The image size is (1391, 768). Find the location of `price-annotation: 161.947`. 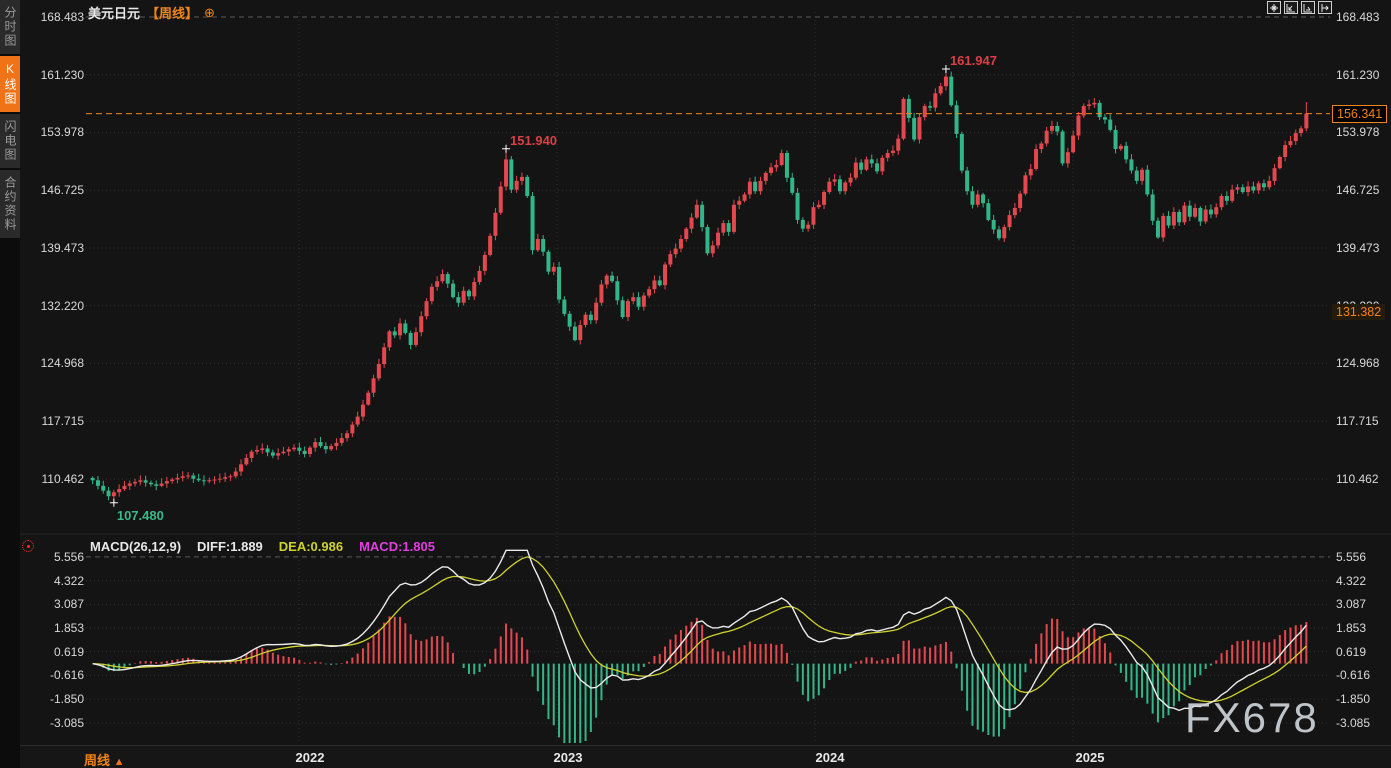

price-annotation: 161.947 is located at coordinates (973, 61).